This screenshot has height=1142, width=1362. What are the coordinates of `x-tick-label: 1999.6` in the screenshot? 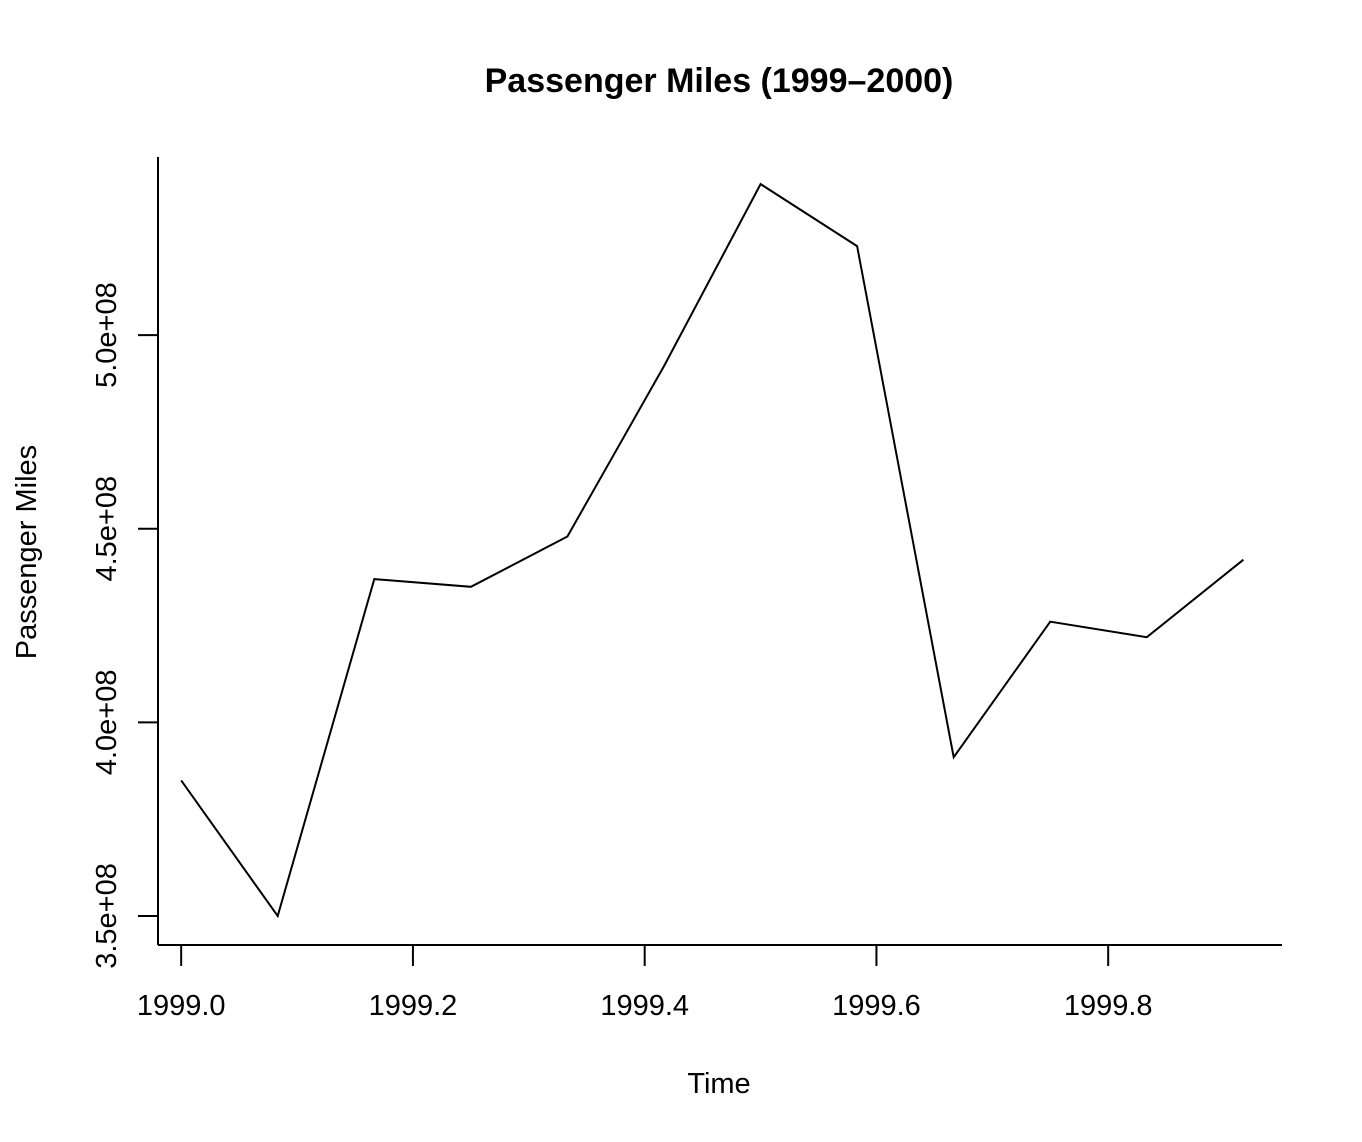 It's located at (876, 1006).